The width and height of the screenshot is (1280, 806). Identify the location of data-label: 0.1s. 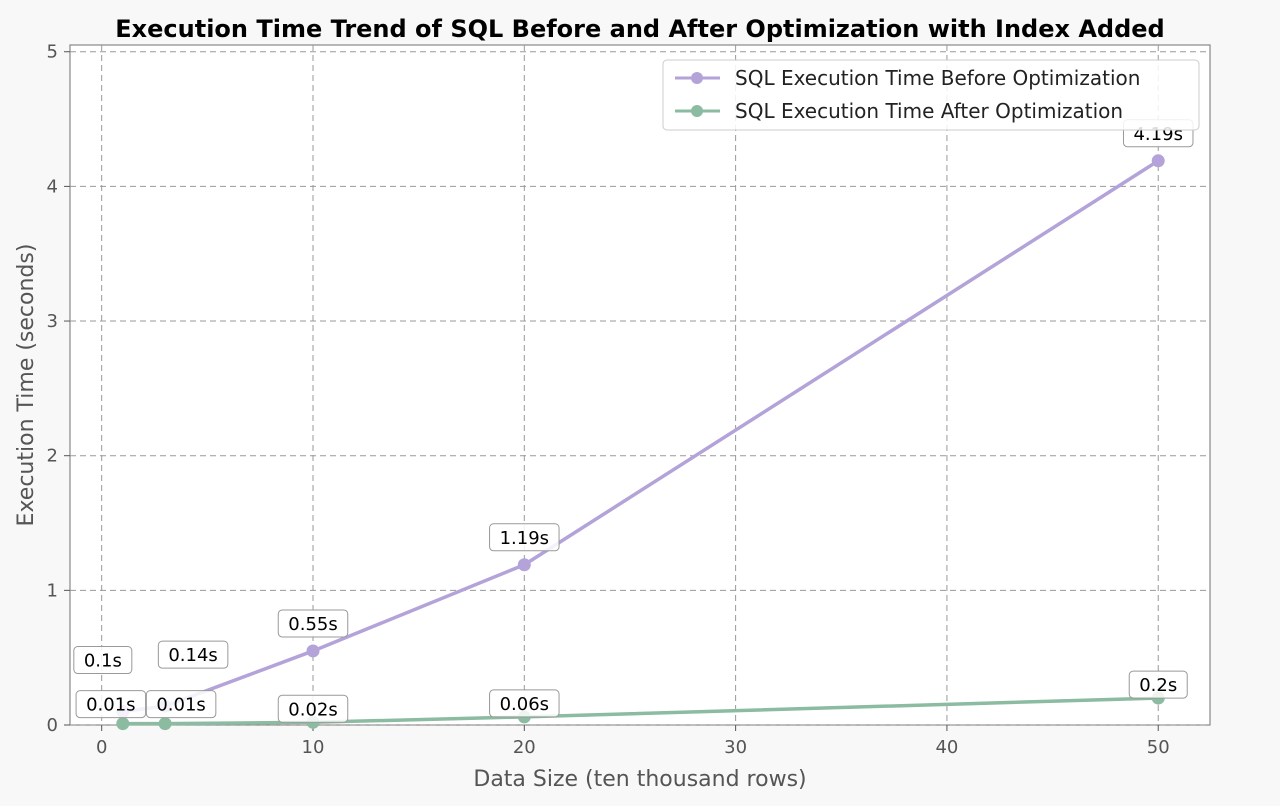
(103, 661).